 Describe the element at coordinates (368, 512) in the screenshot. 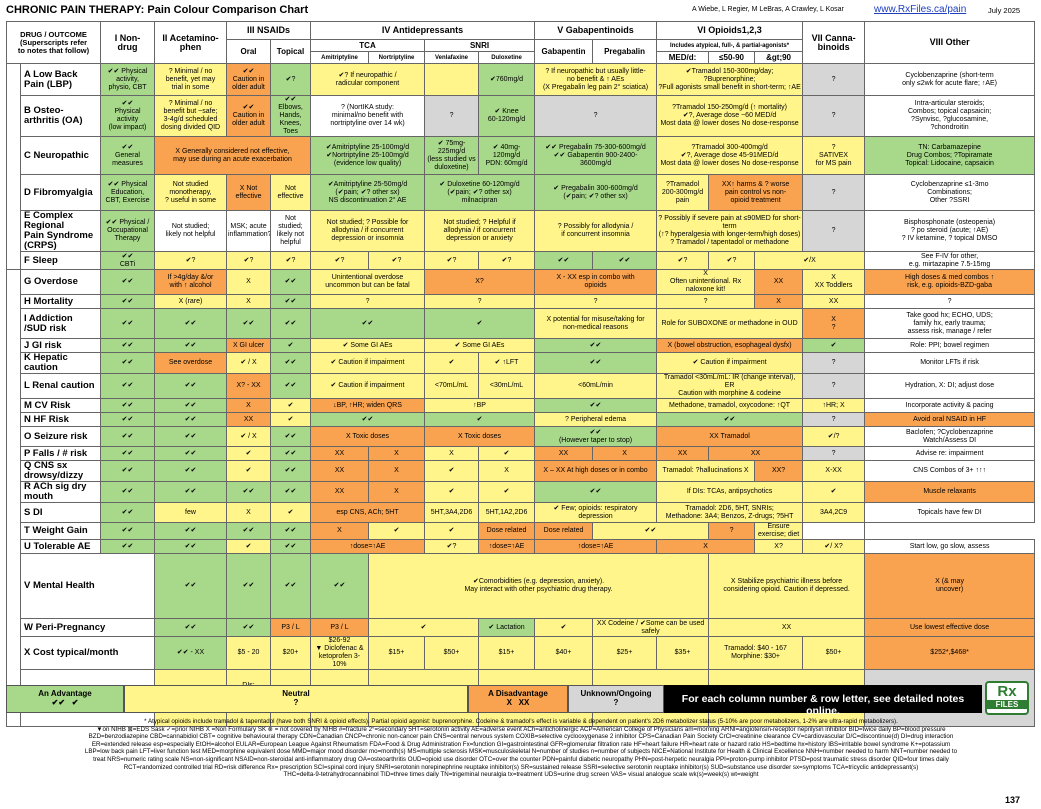

I see `table-cell: esp CNS, ACh; 5HT` at that location.